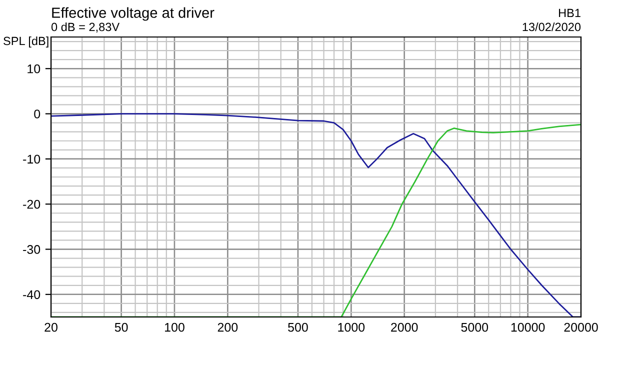 The height and width of the screenshot is (379, 623). What do you see at coordinates (34, 69) in the screenshot?
I see `y-tick-label: 10` at bounding box center [34, 69].